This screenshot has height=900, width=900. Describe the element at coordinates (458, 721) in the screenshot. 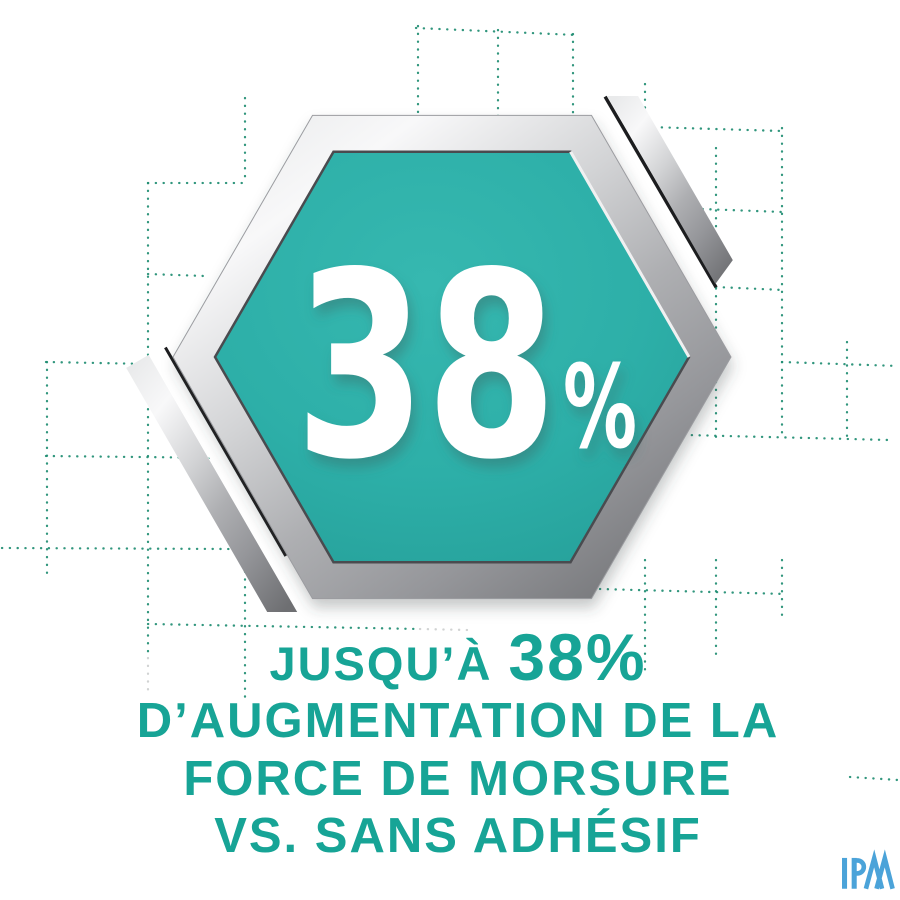

I see `headline-line-2: D’AUGMENTATION DE LA` at that location.